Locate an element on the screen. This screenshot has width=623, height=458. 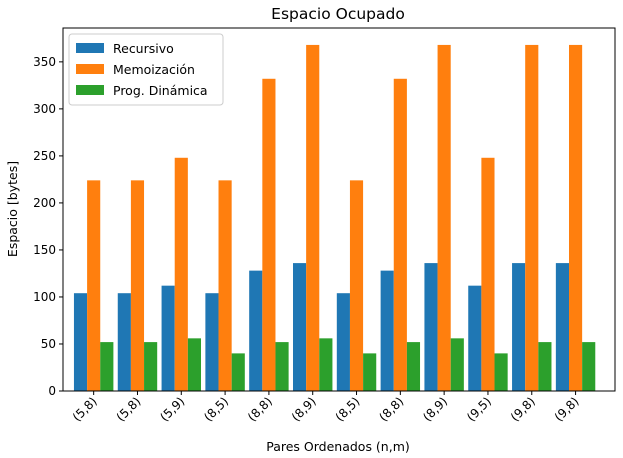
legend-label: Prog. Dinámica is located at coordinates (160, 90).